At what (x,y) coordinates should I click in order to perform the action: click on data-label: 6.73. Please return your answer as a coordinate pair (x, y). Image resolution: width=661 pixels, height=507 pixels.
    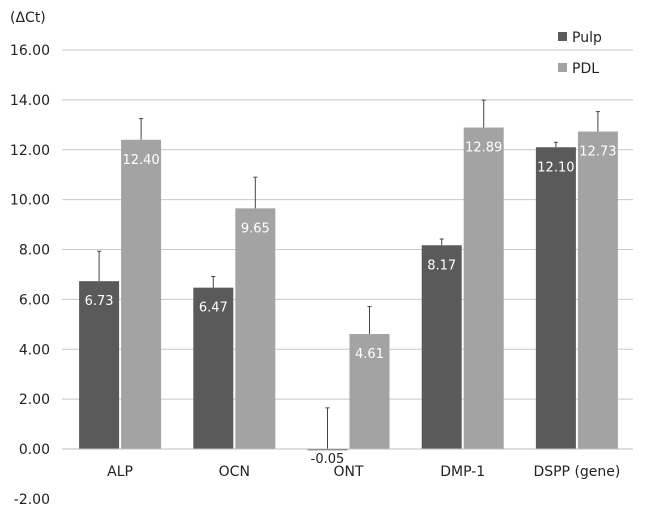
    Looking at the image, I should click on (99, 301).